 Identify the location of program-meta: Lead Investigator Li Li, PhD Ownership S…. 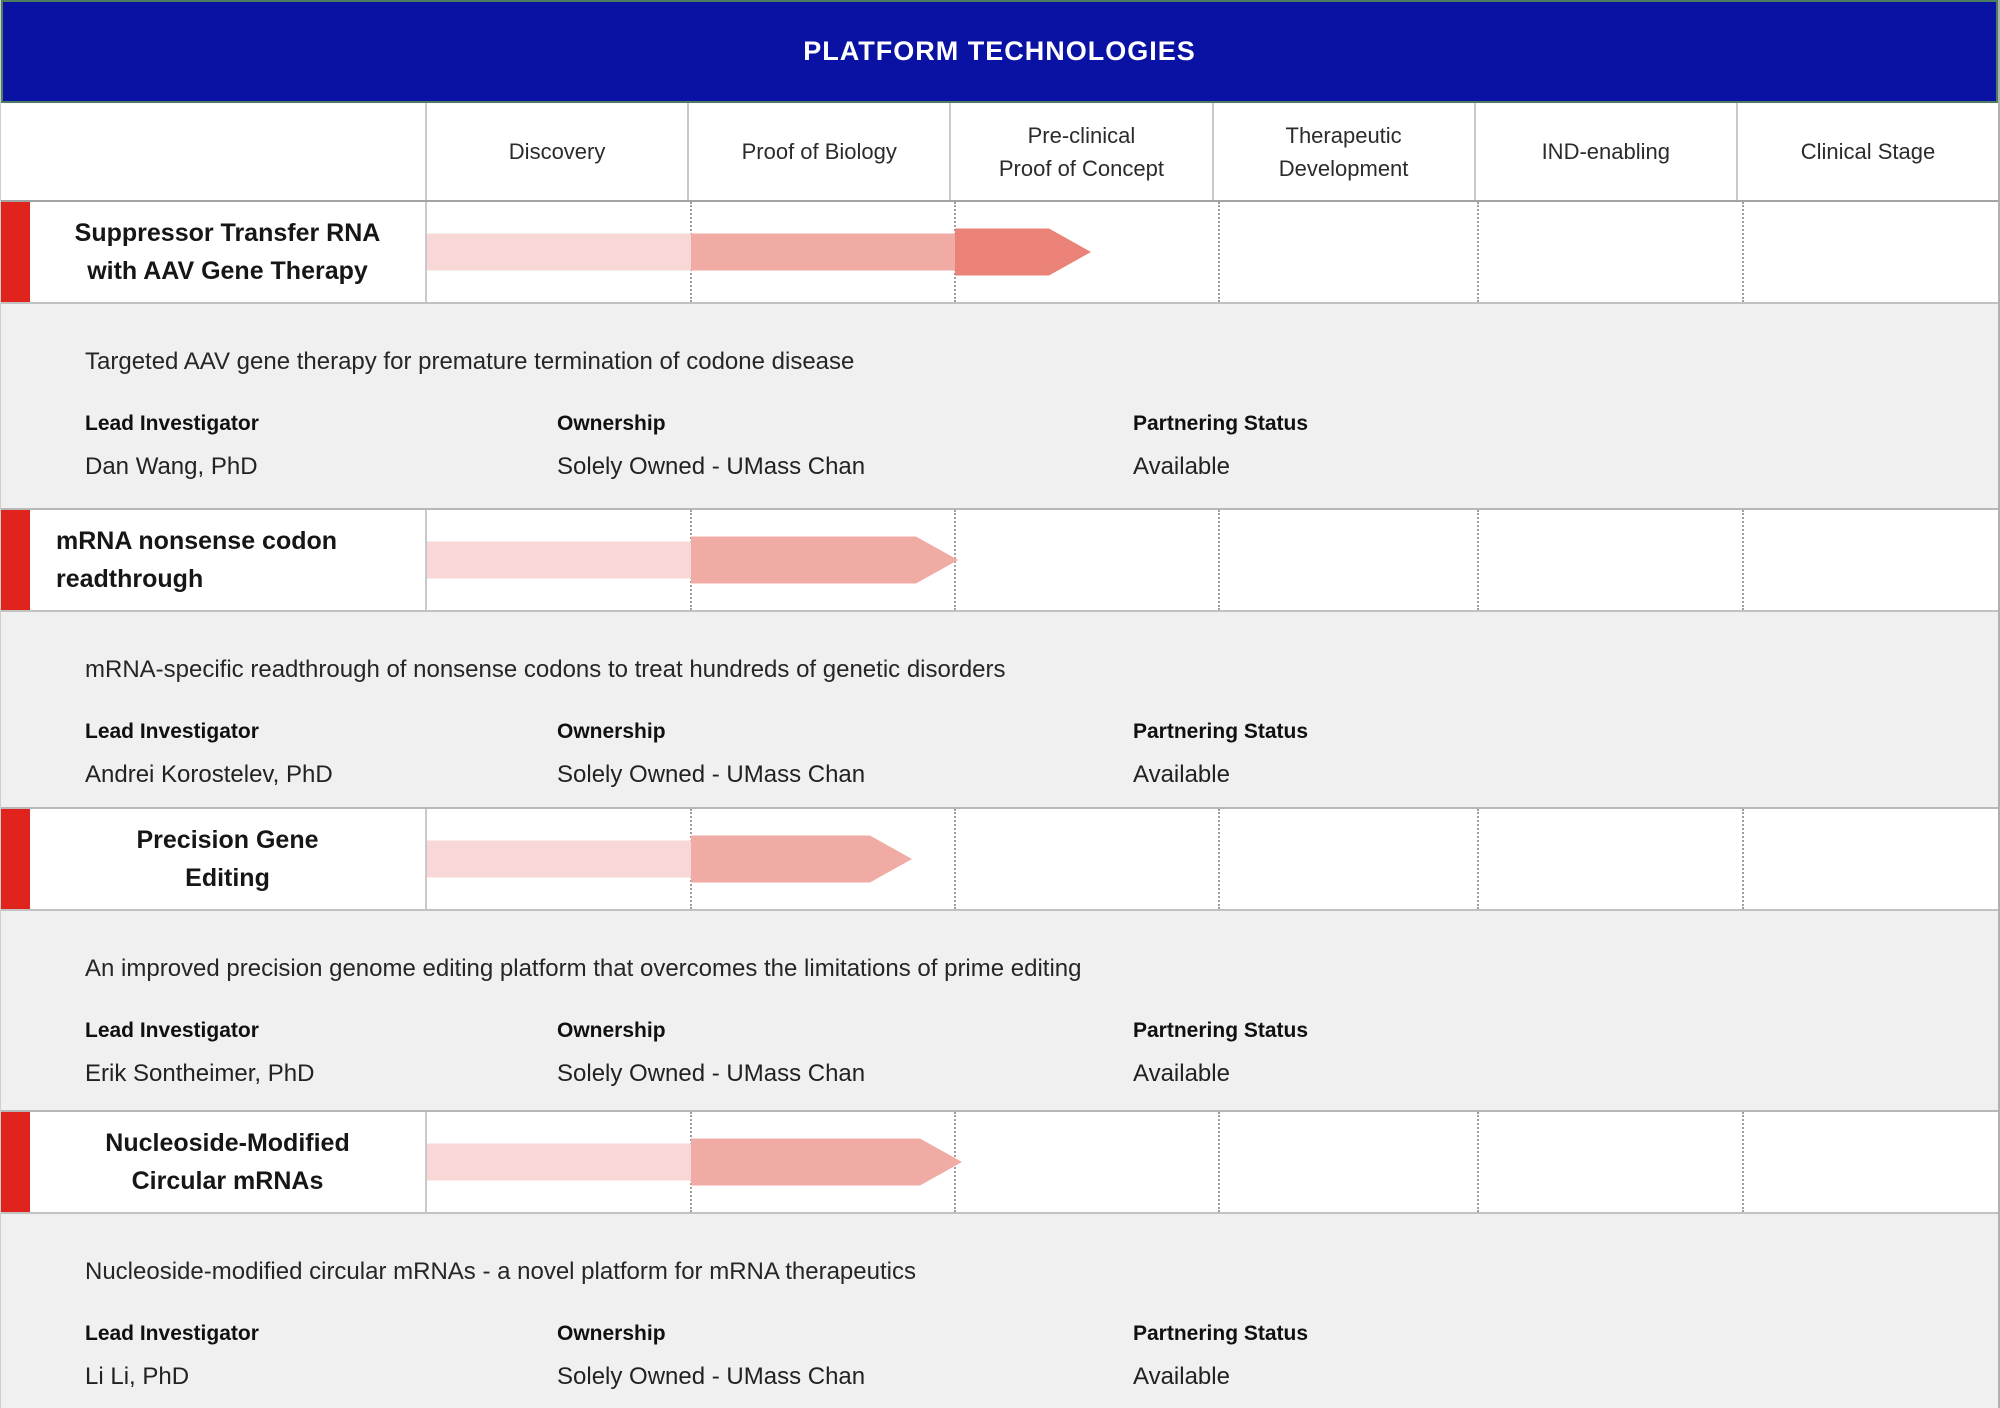
(1026, 1356).